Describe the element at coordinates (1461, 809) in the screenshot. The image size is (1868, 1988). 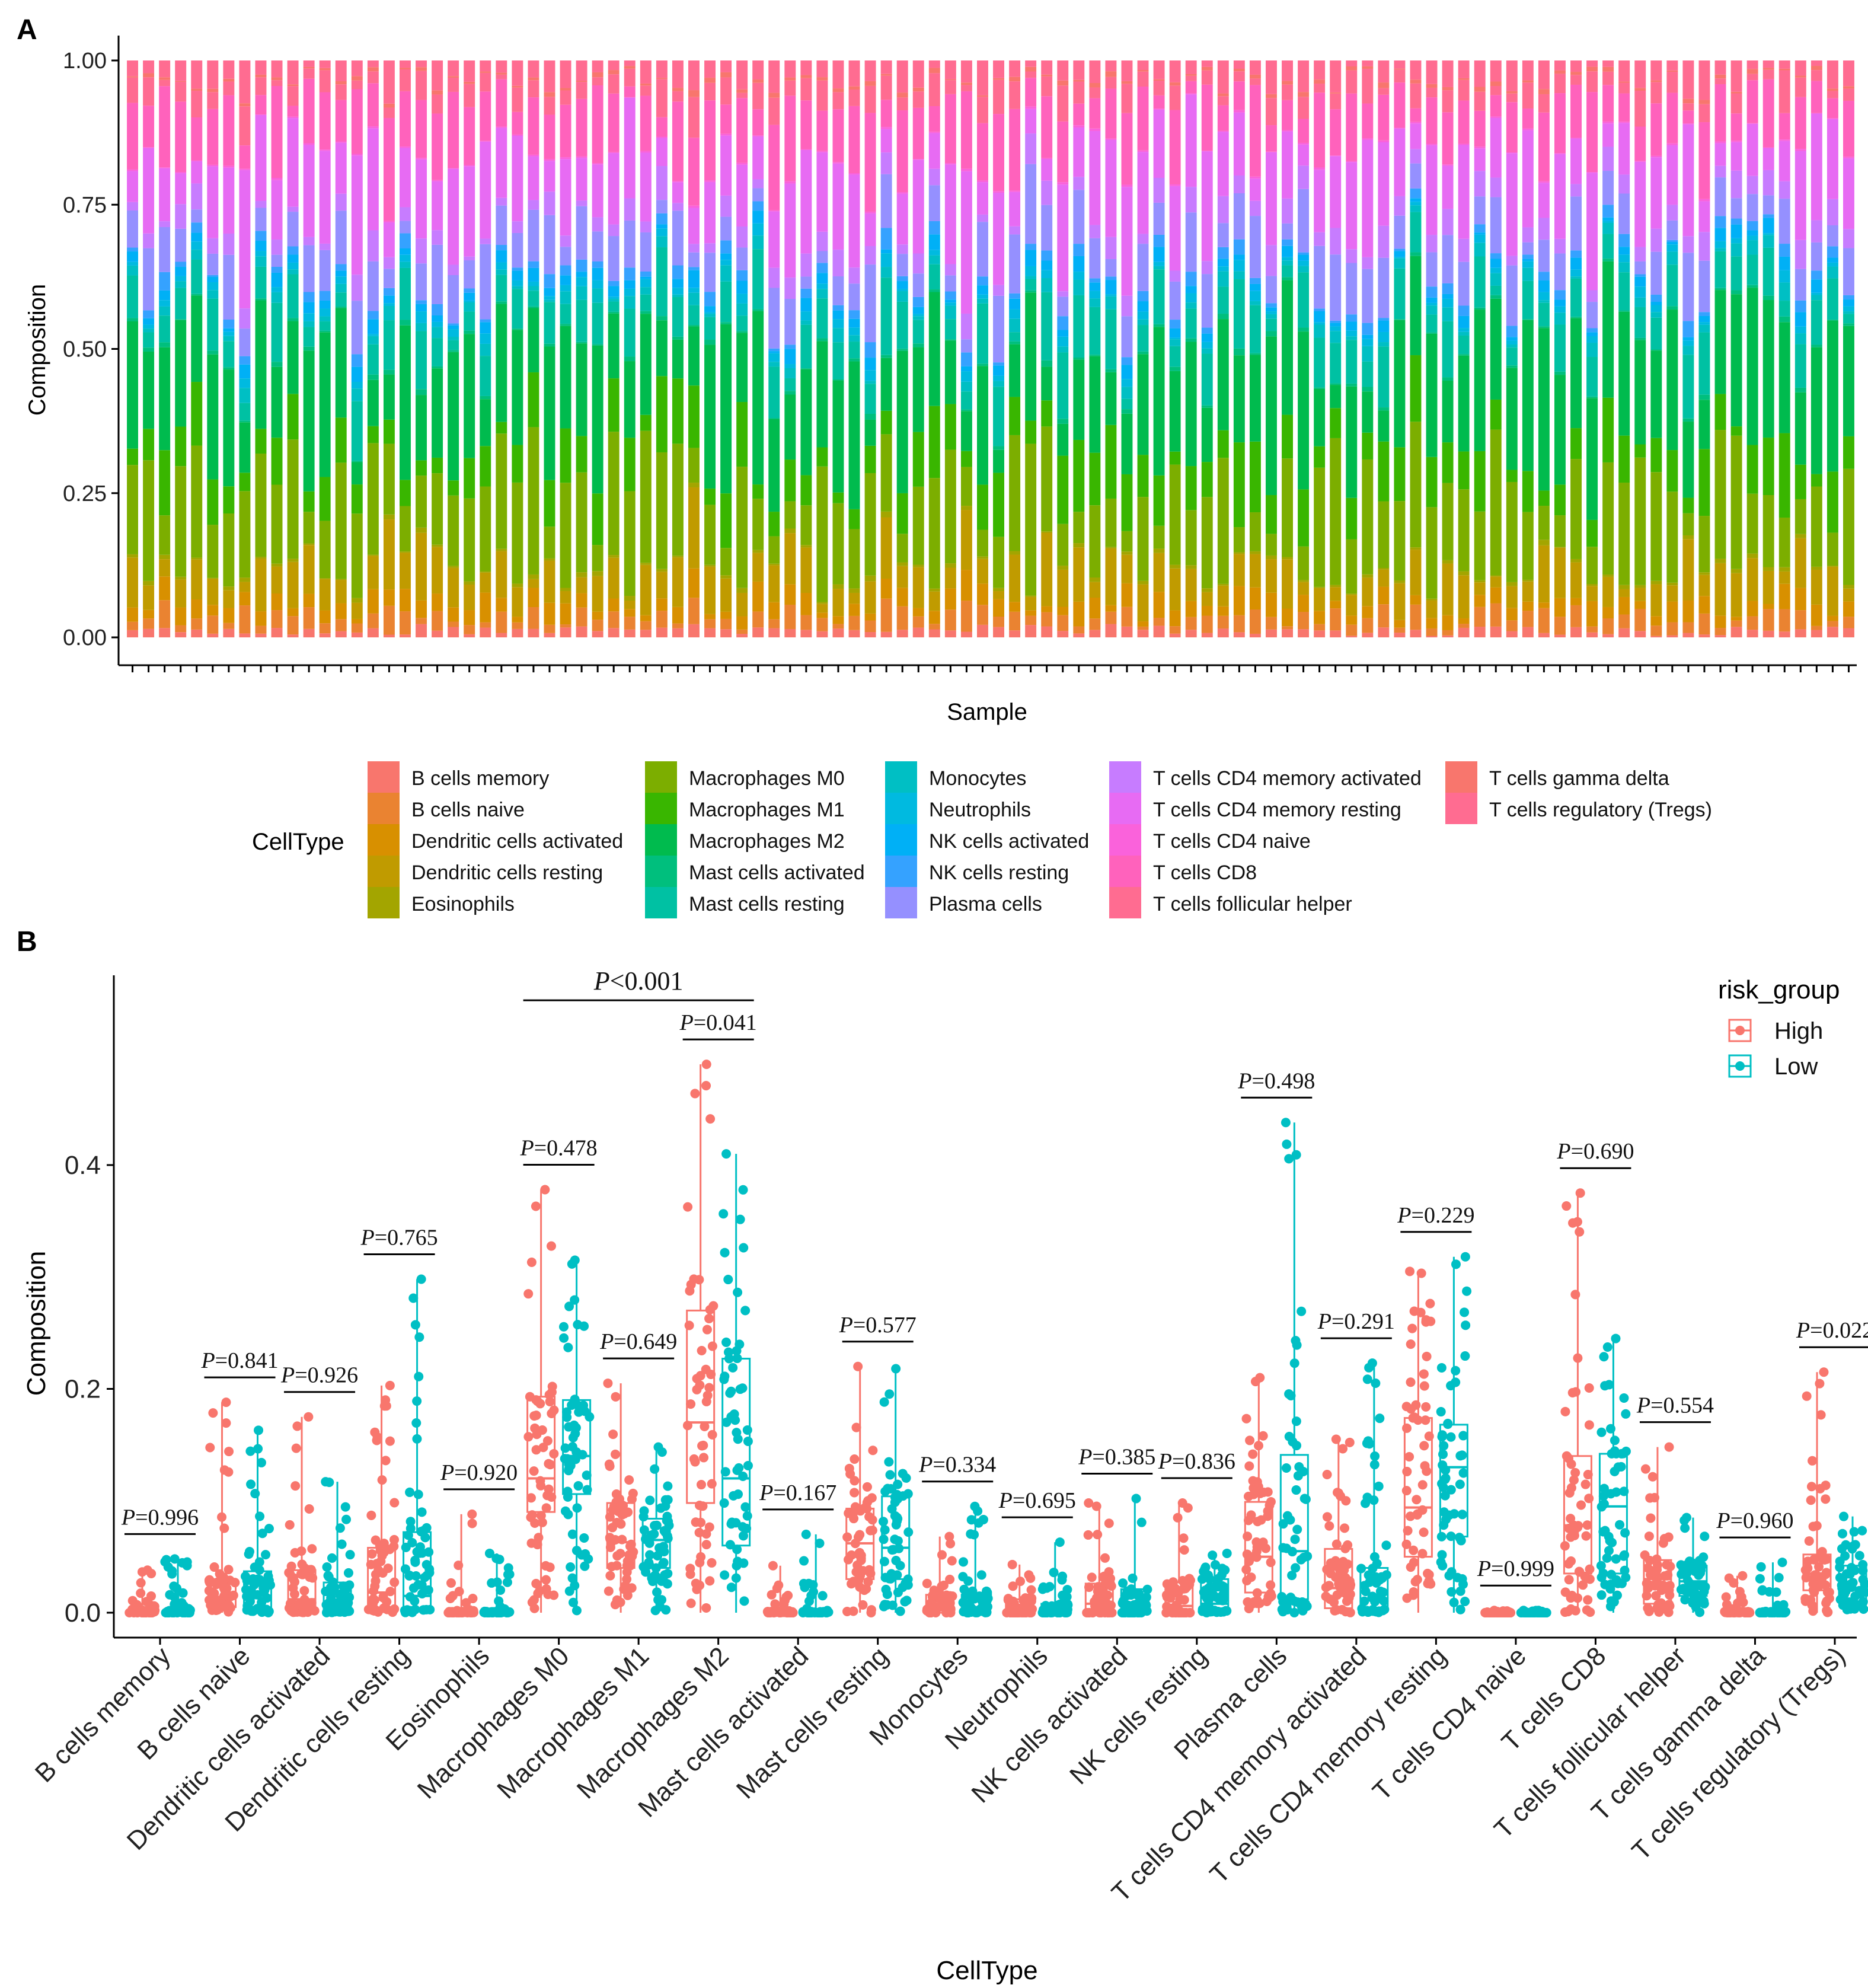
I see `legend-swatch-t-cells-regulatory-tregs` at that location.